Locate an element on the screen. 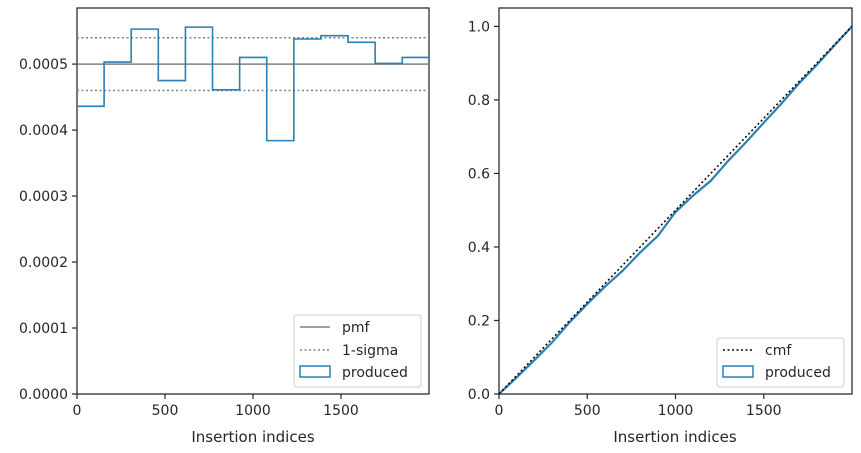 This screenshot has height=453, width=861. right-legend-box is located at coordinates (780, 362).